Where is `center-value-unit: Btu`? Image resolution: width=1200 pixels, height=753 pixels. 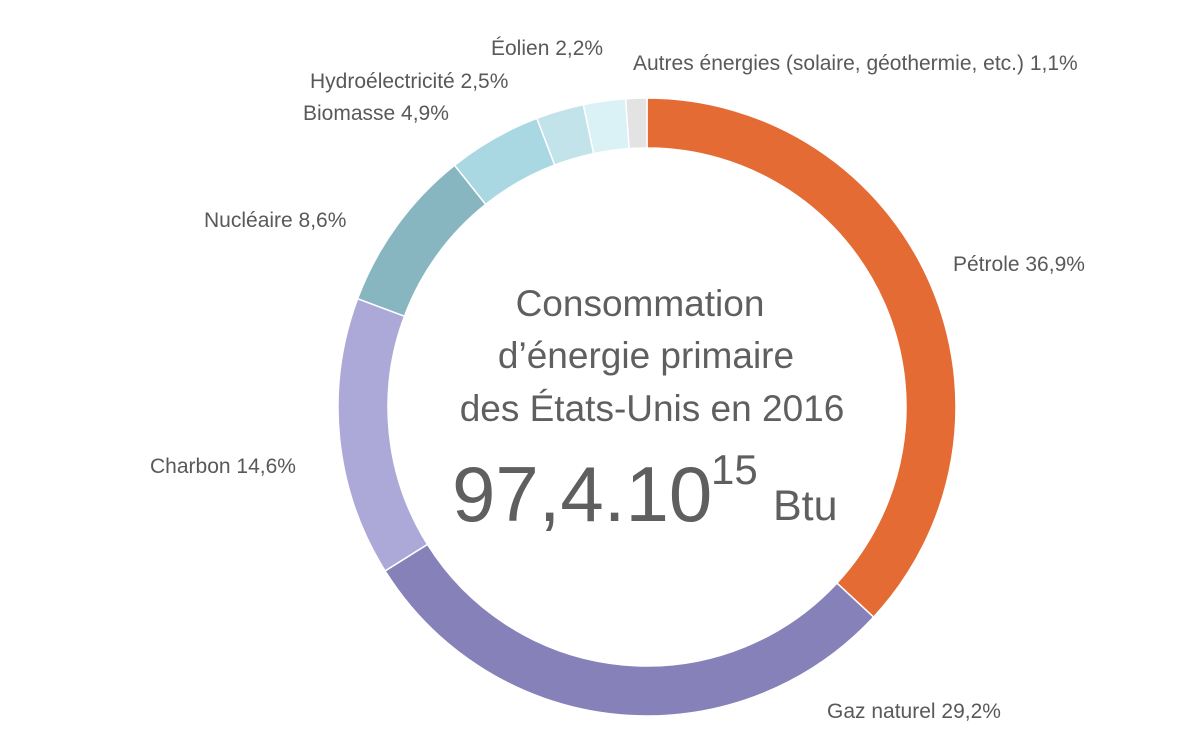
center-value-unit: Btu is located at coordinates (805, 506).